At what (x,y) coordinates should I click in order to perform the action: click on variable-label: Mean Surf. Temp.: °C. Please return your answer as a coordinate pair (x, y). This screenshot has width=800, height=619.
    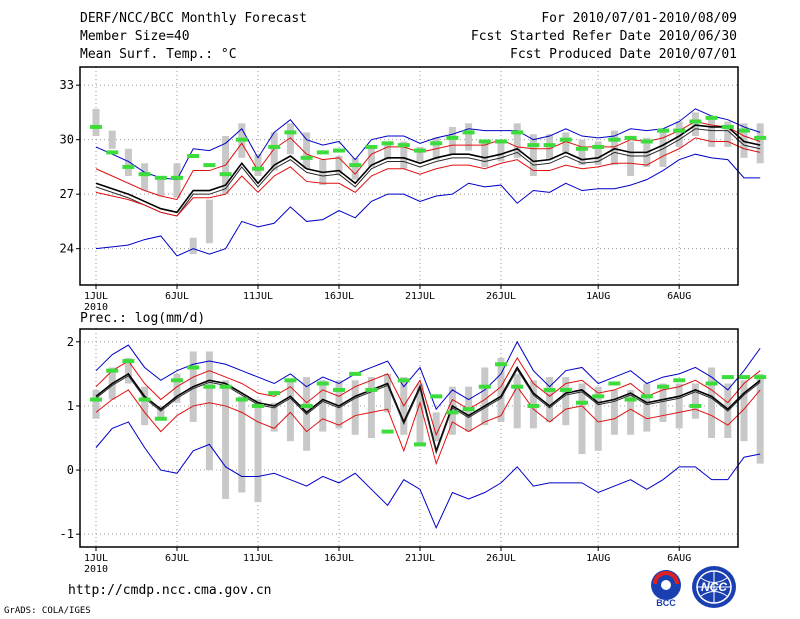
    Looking at the image, I should click on (158, 54).